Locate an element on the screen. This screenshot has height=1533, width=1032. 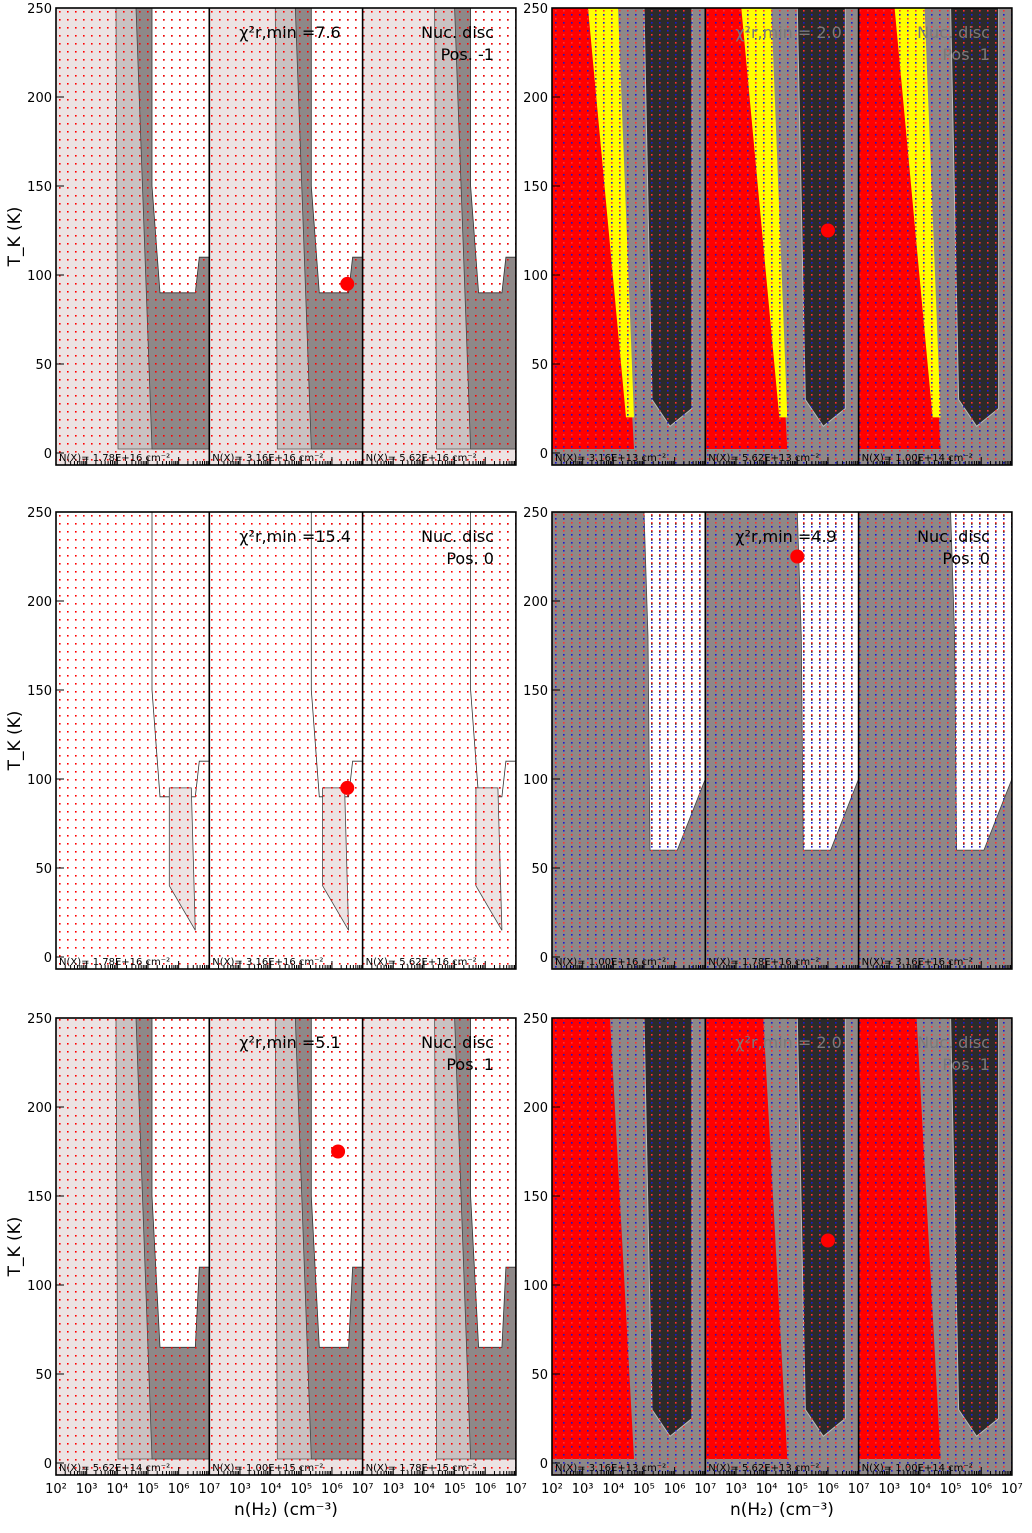
subpanel-3: N(X)= 1.78E+15 cm⁻² is located at coordinates (439, 1246).